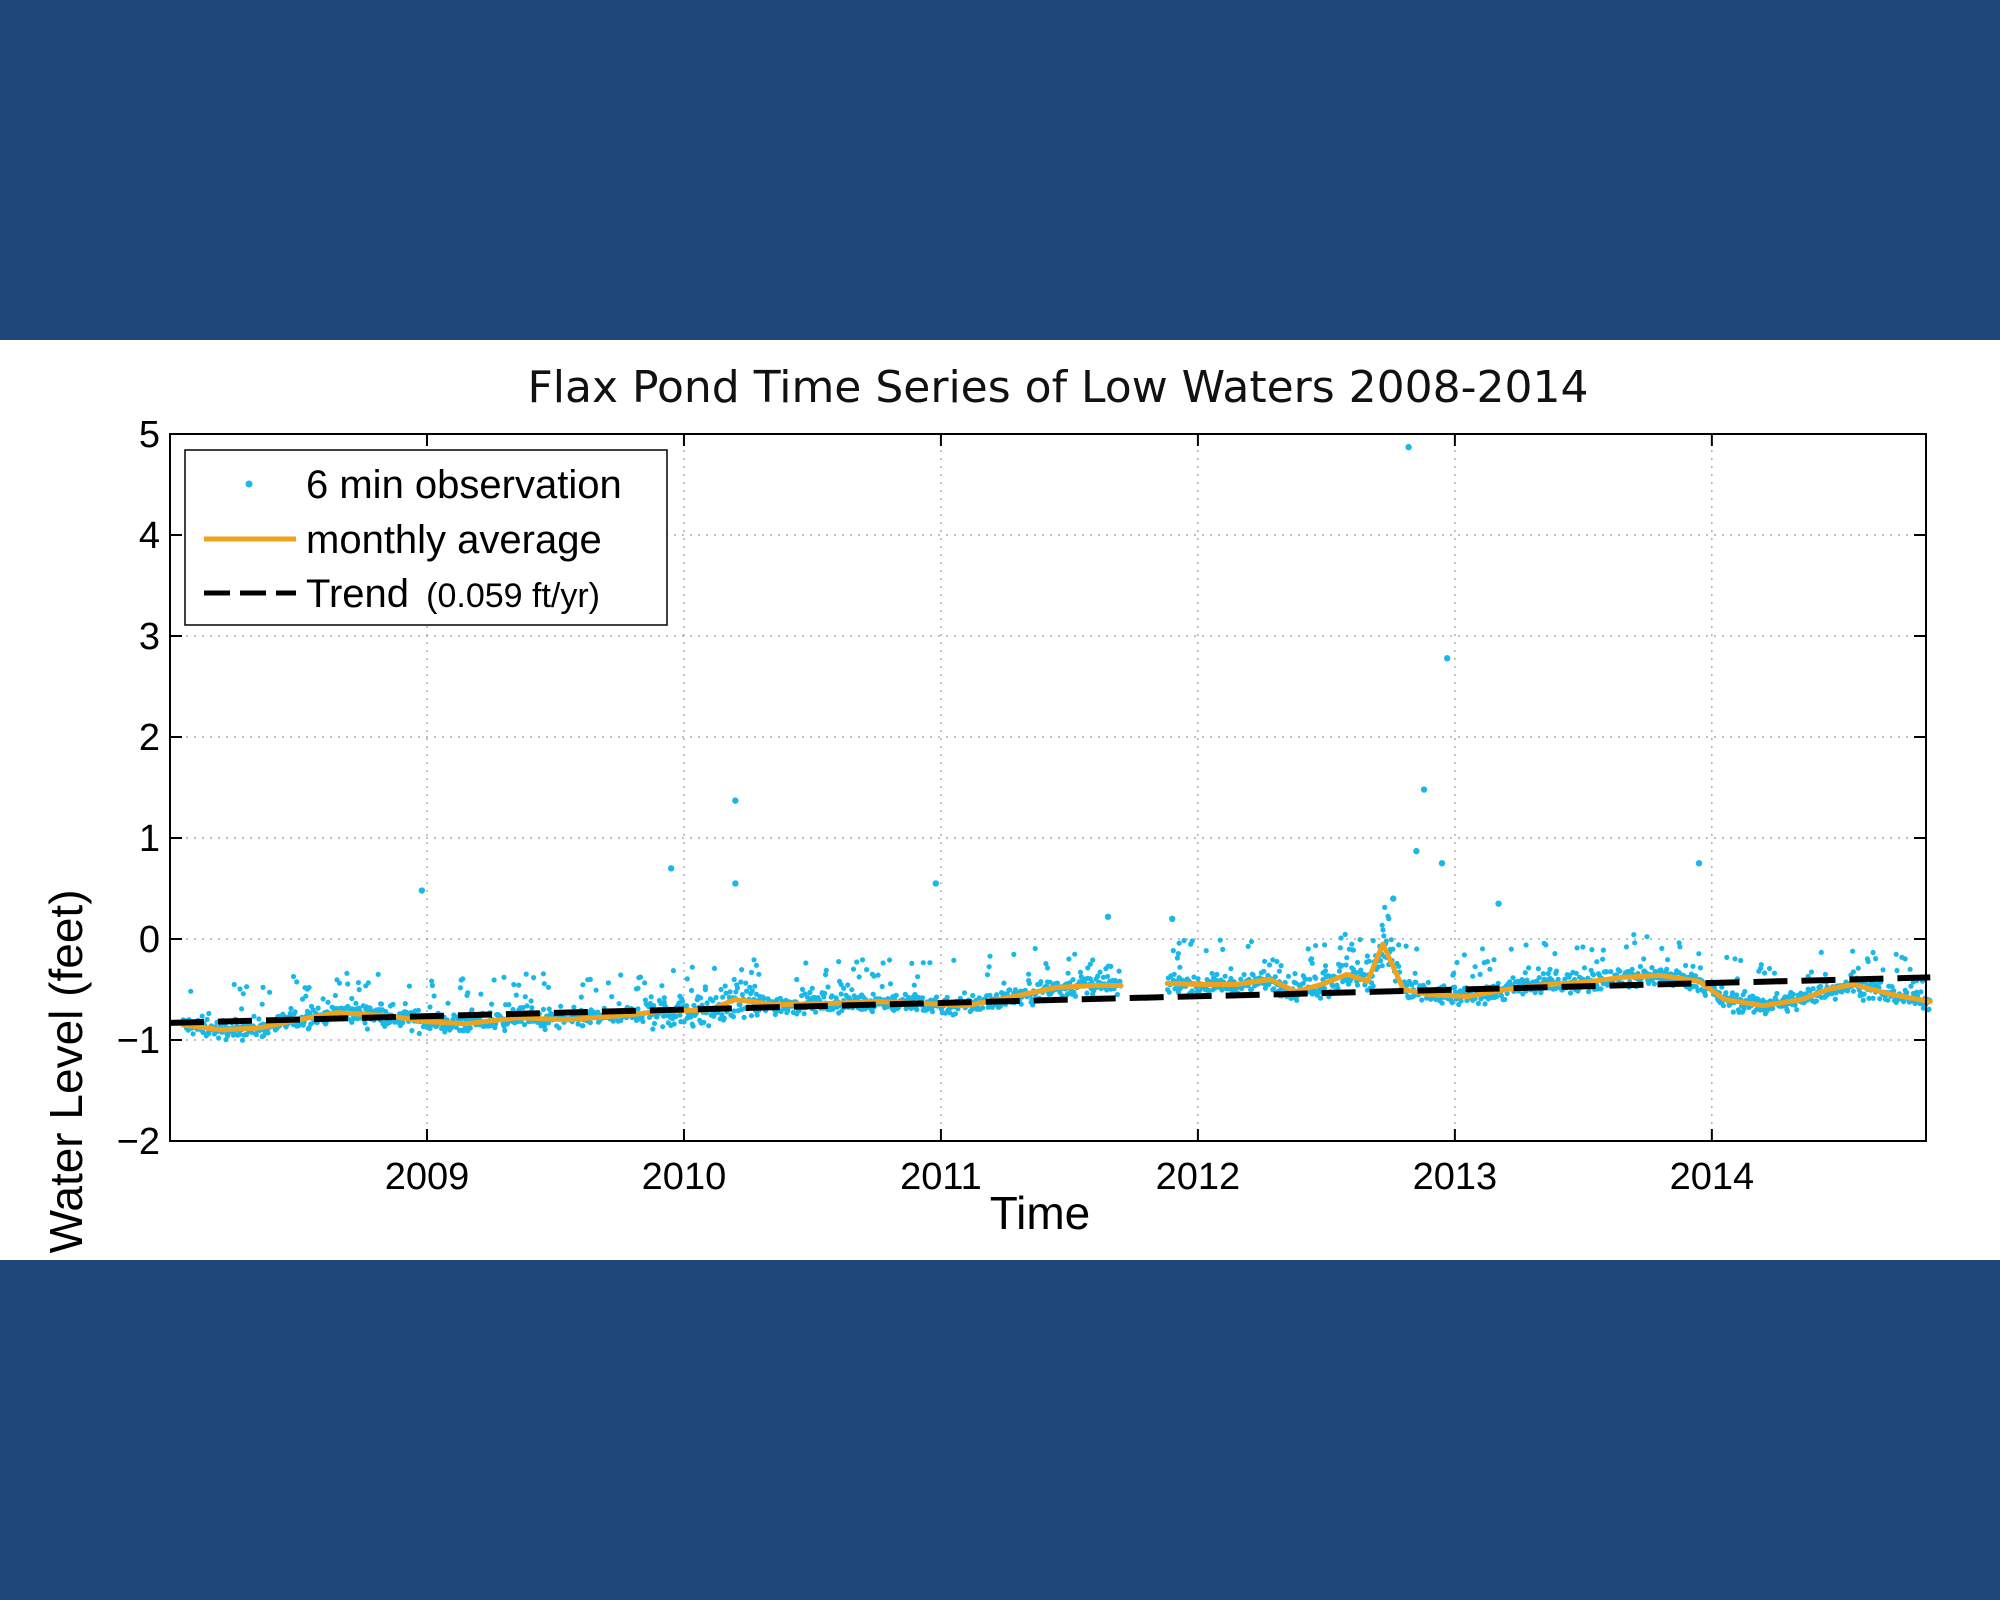 The width and height of the screenshot is (2000, 1600). Describe the element at coordinates (138, 1041) in the screenshot. I see `y-tick-label: −1` at that location.